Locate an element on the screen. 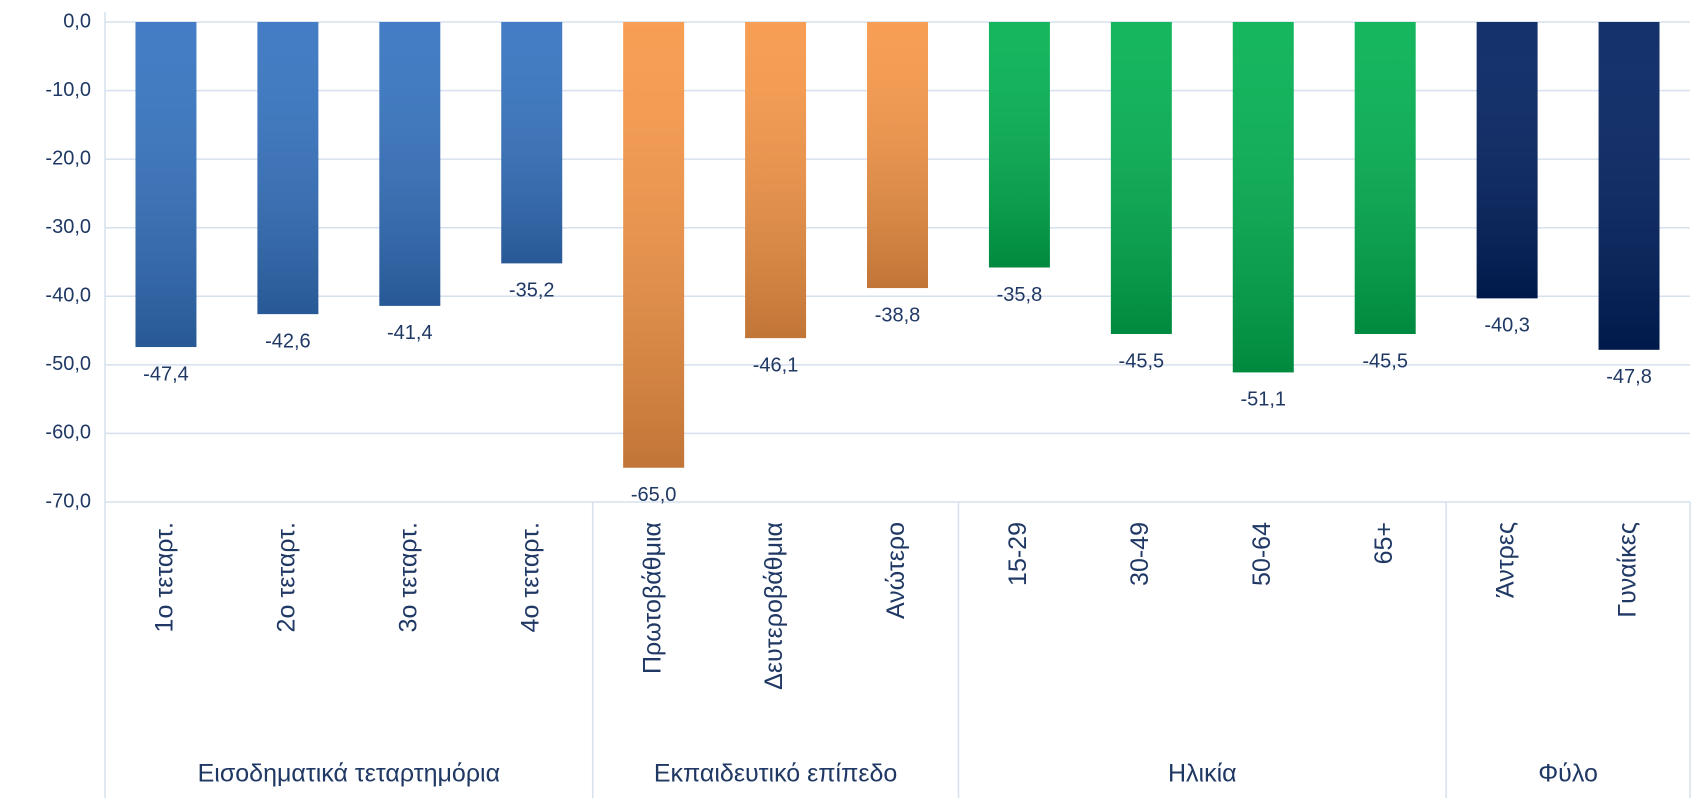 The height and width of the screenshot is (798, 1696). y-tick-label: -20,0 is located at coordinates (68, 158).